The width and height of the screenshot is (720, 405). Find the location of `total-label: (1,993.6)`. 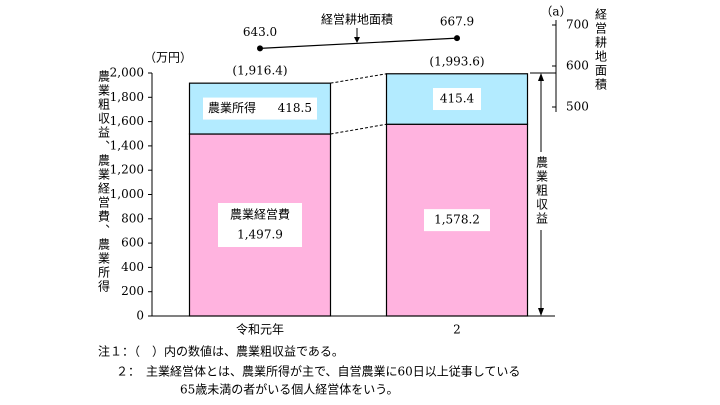

total-label: (1,993.6) is located at coordinates (456, 61).